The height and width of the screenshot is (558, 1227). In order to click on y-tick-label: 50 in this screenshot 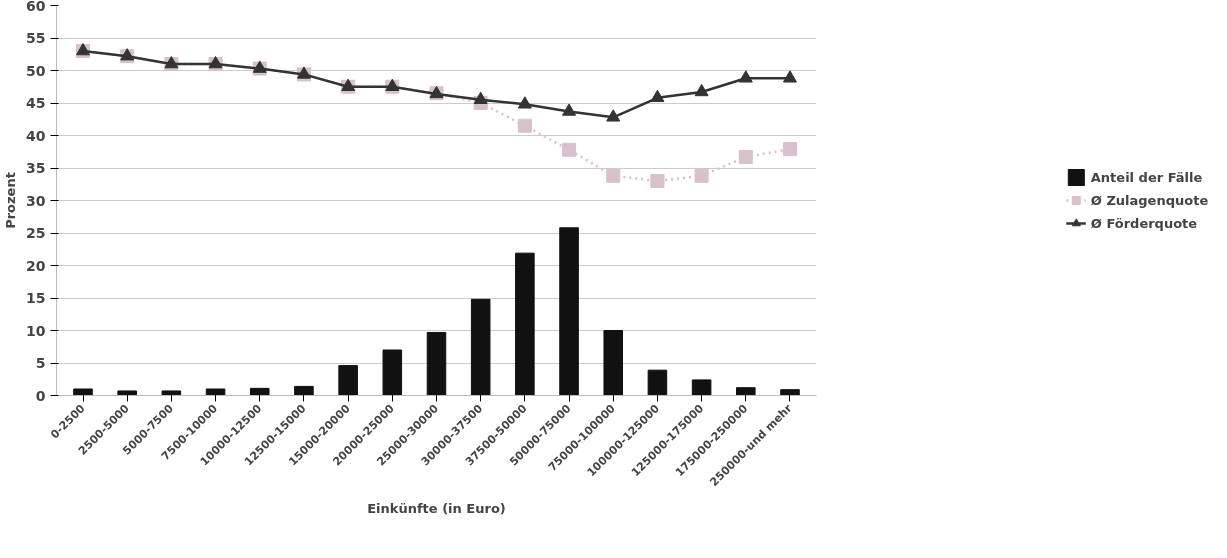, I will do `click(36, 70)`.